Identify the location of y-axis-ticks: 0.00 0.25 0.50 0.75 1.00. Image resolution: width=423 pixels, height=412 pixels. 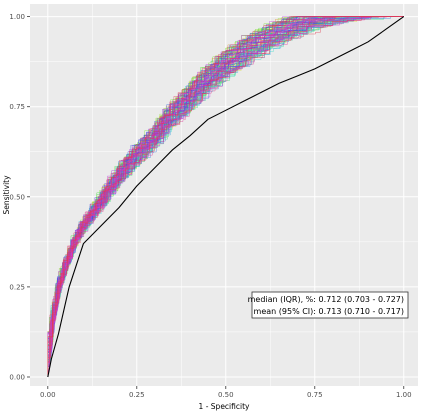
(19, 197).